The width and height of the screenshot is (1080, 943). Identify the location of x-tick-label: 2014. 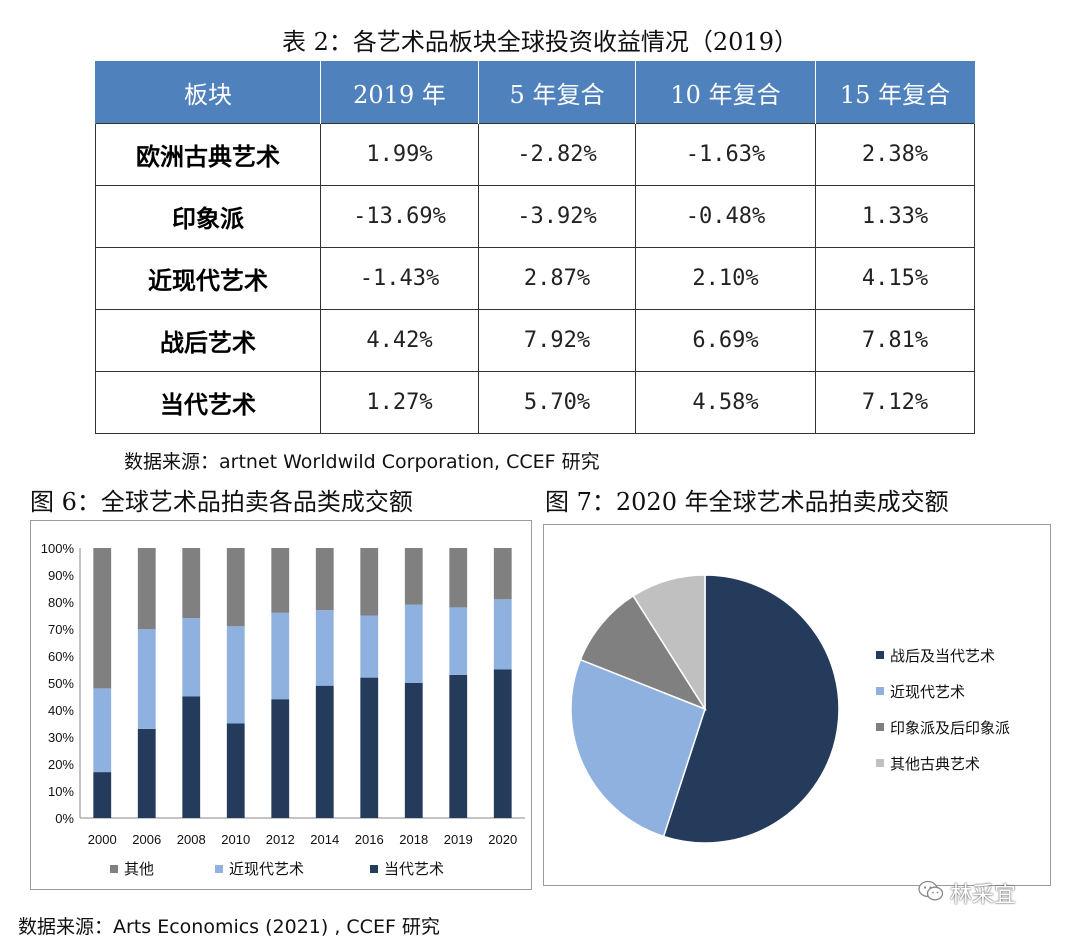
(324, 839).